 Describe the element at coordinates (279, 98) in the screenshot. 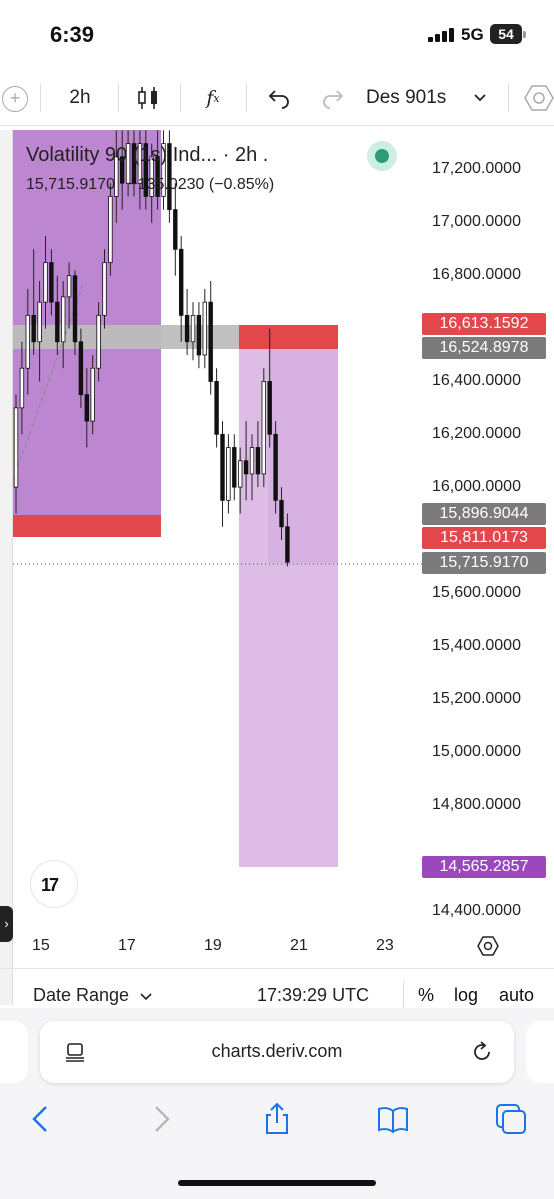

I see `undo-icon` at that location.